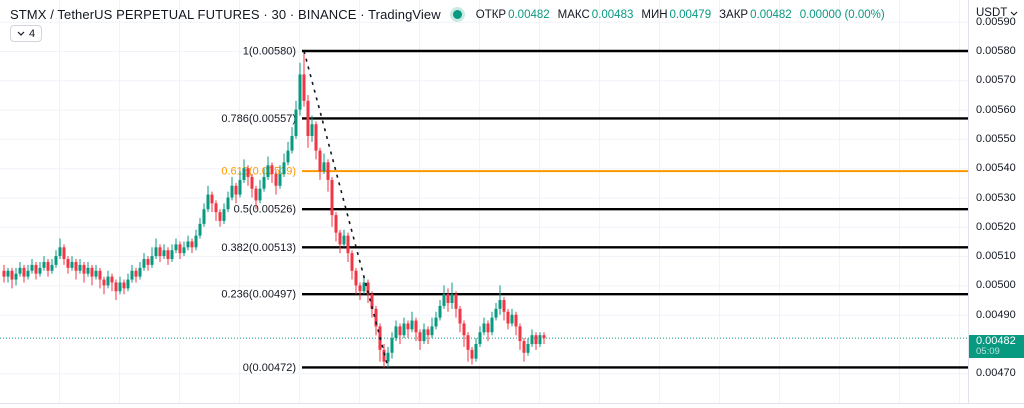 The width and height of the screenshot is (1024, 408). Describe the element at coordinates (21, 33) in the screenshot. I see `chevron-down-icon` at that location.